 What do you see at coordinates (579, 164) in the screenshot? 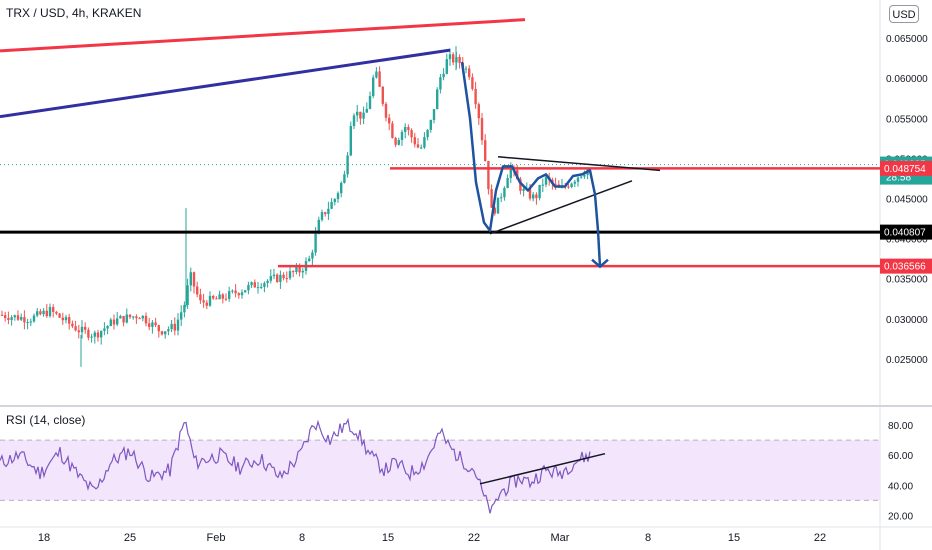
I see `triangle-top-line` at bounding box center [579, 164].